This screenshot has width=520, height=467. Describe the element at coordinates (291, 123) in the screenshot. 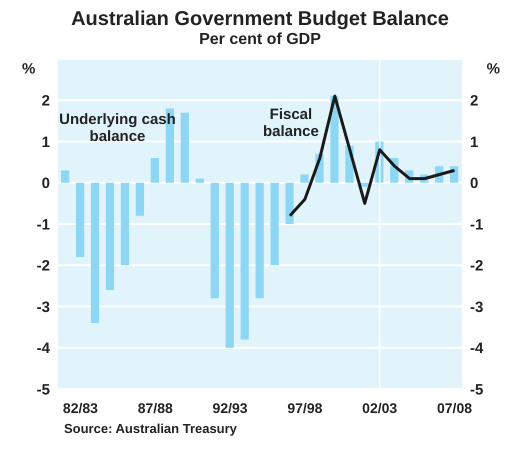

I see `series-label: Fiscal balance` at that location.